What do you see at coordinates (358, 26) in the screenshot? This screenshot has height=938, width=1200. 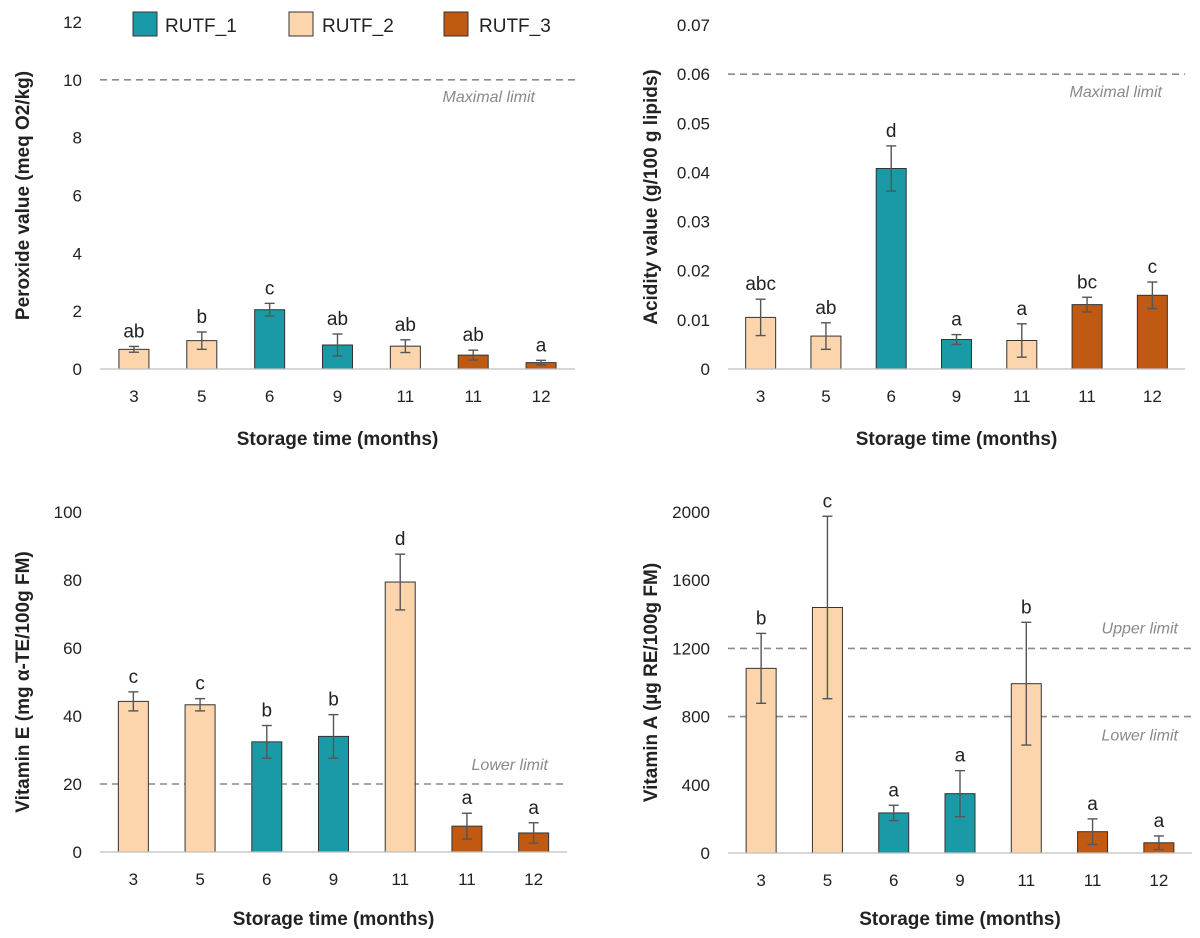 I see `legend-label-rutf2: RUTF_2` at bounding box center [358, 26].